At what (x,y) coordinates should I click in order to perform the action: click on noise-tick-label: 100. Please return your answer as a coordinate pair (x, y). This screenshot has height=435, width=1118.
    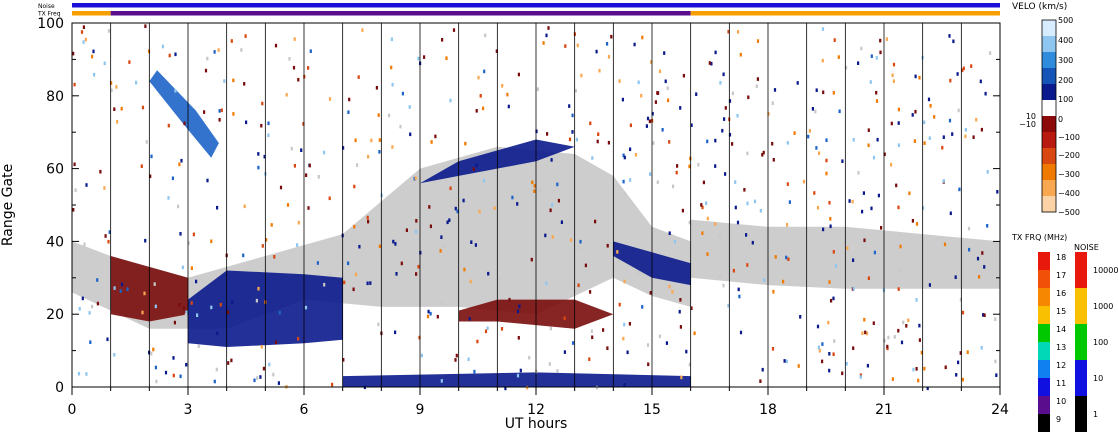
    Looking at the image, I should click on (1100, 342).